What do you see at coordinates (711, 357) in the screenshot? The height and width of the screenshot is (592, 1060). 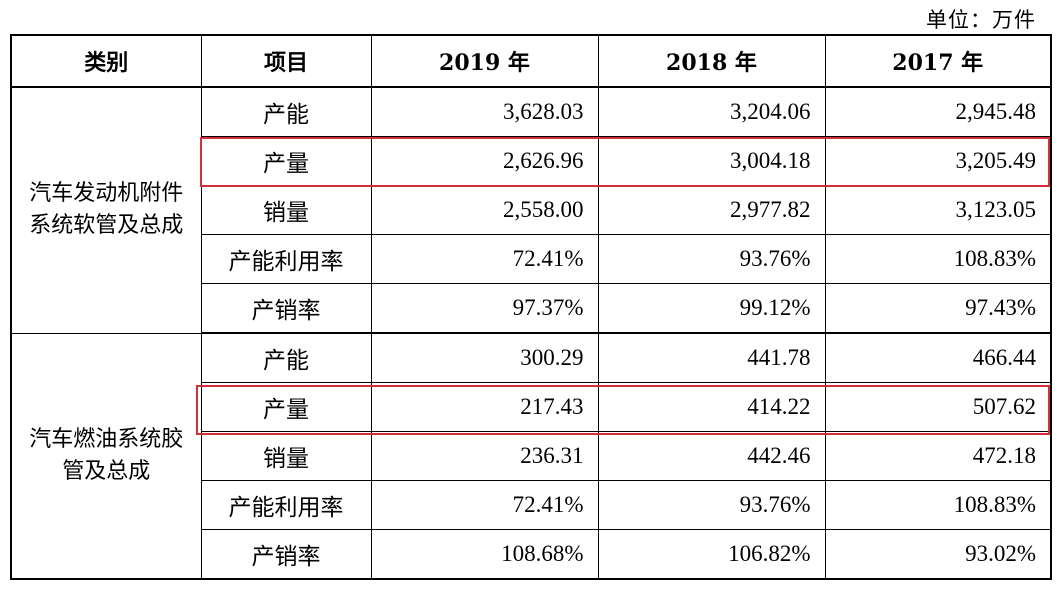 I see `value-2018: 441.78` at bounding box center [711, 357].